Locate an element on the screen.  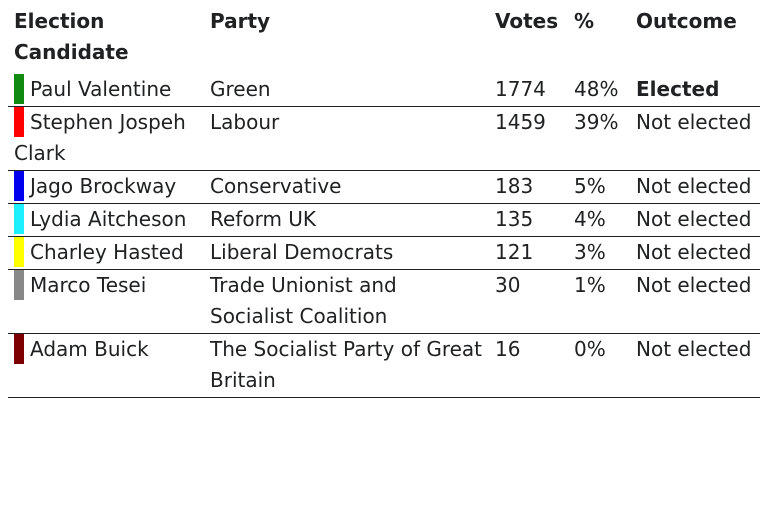
party-cell: The Socialist Party of Great Britain is located at coordinates (346, 365).